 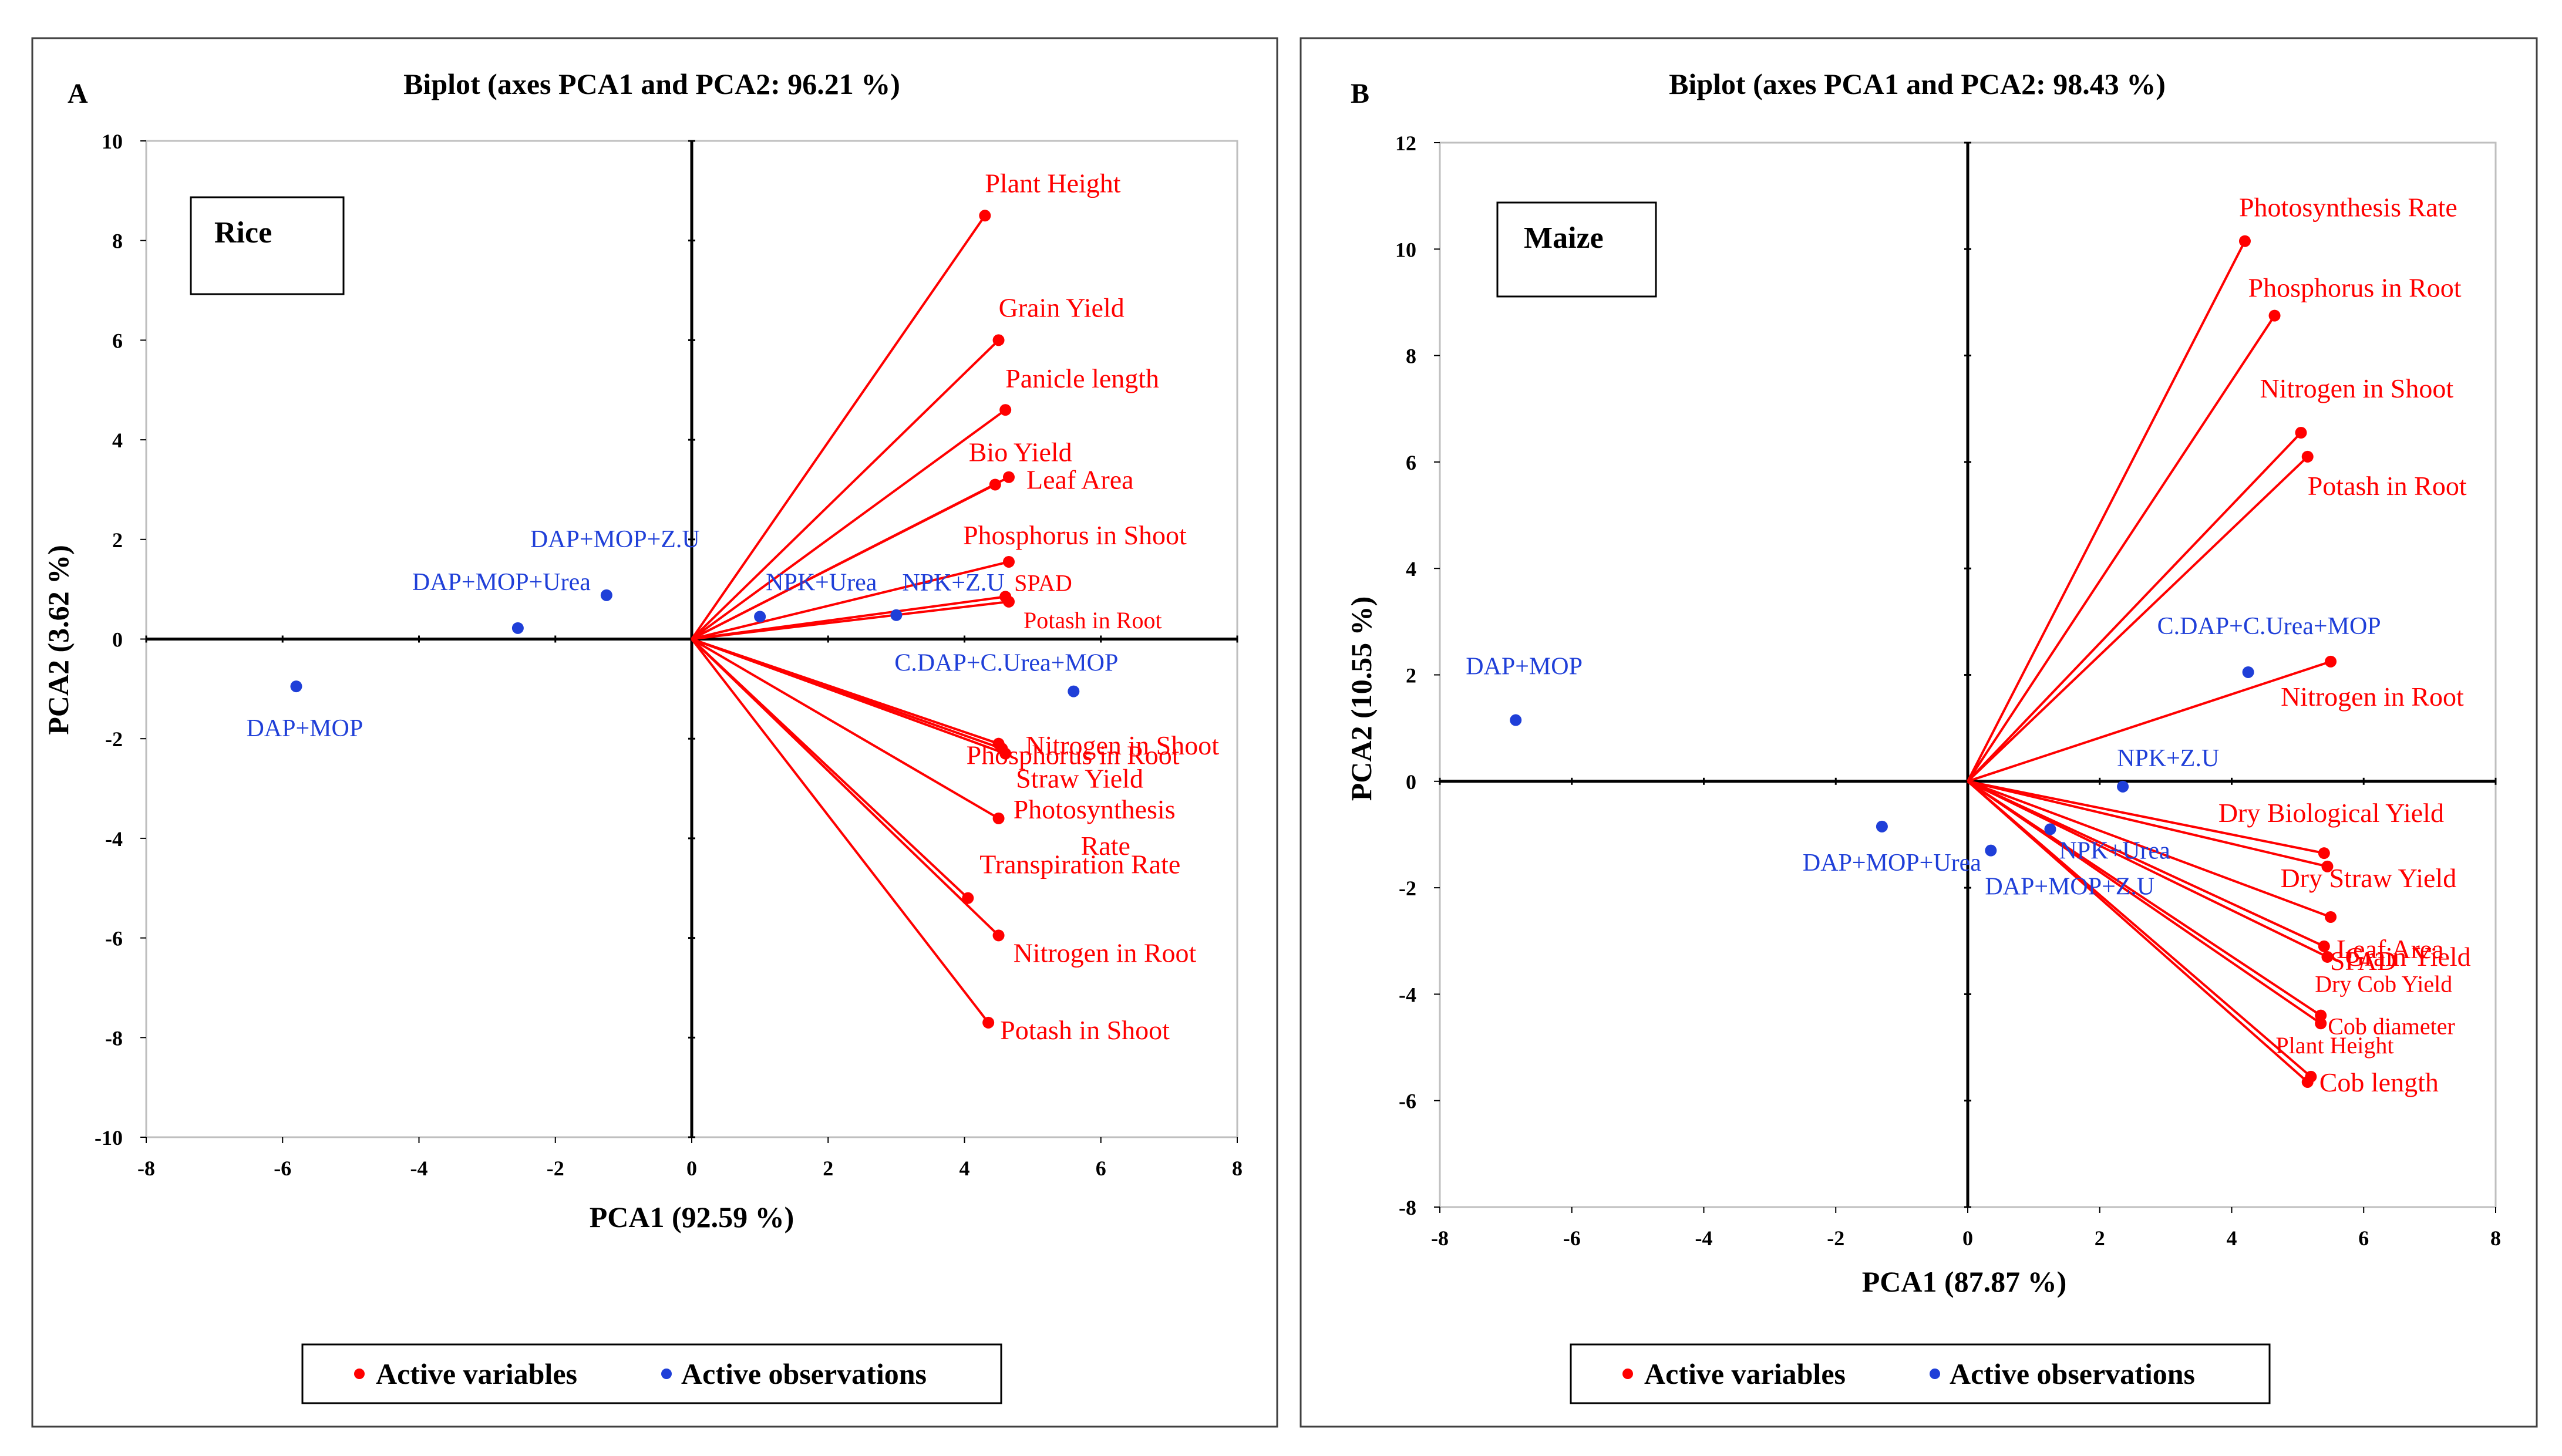 What do you see at coordinates (359, 1374) in the screenshot?
I see `panel-a-legend-variables-marker` at bounding box center [359, 1374].